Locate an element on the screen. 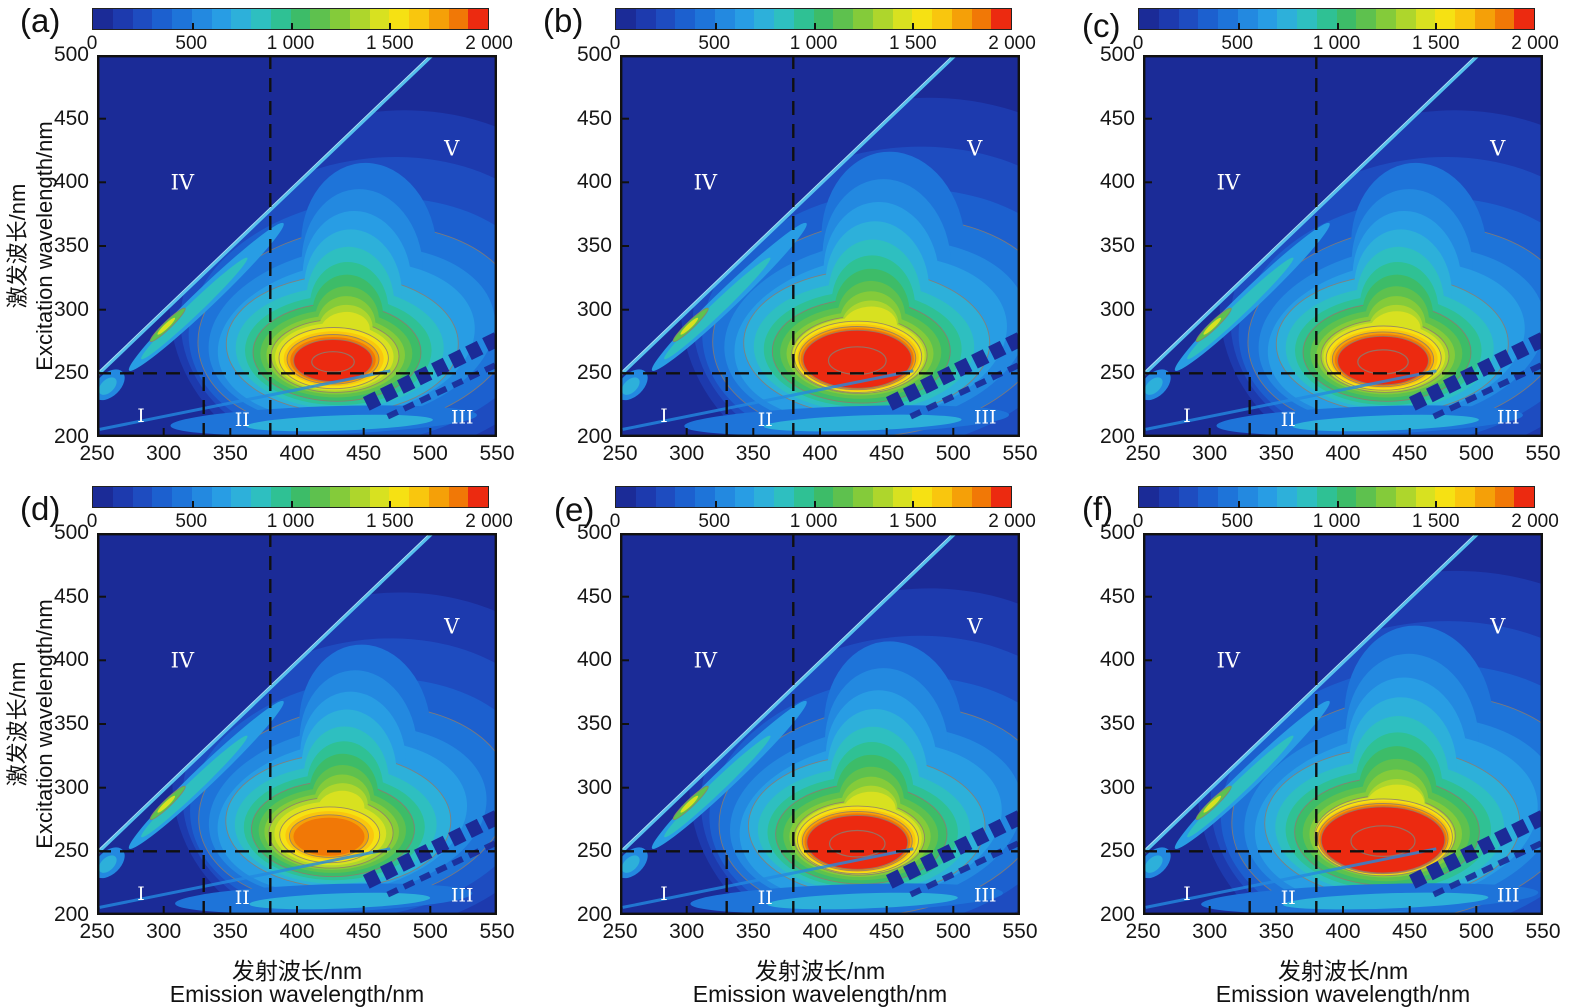 This screenshot has width=1573, height=1008. panel-letter: (a) is located at coordinates (40, 20).